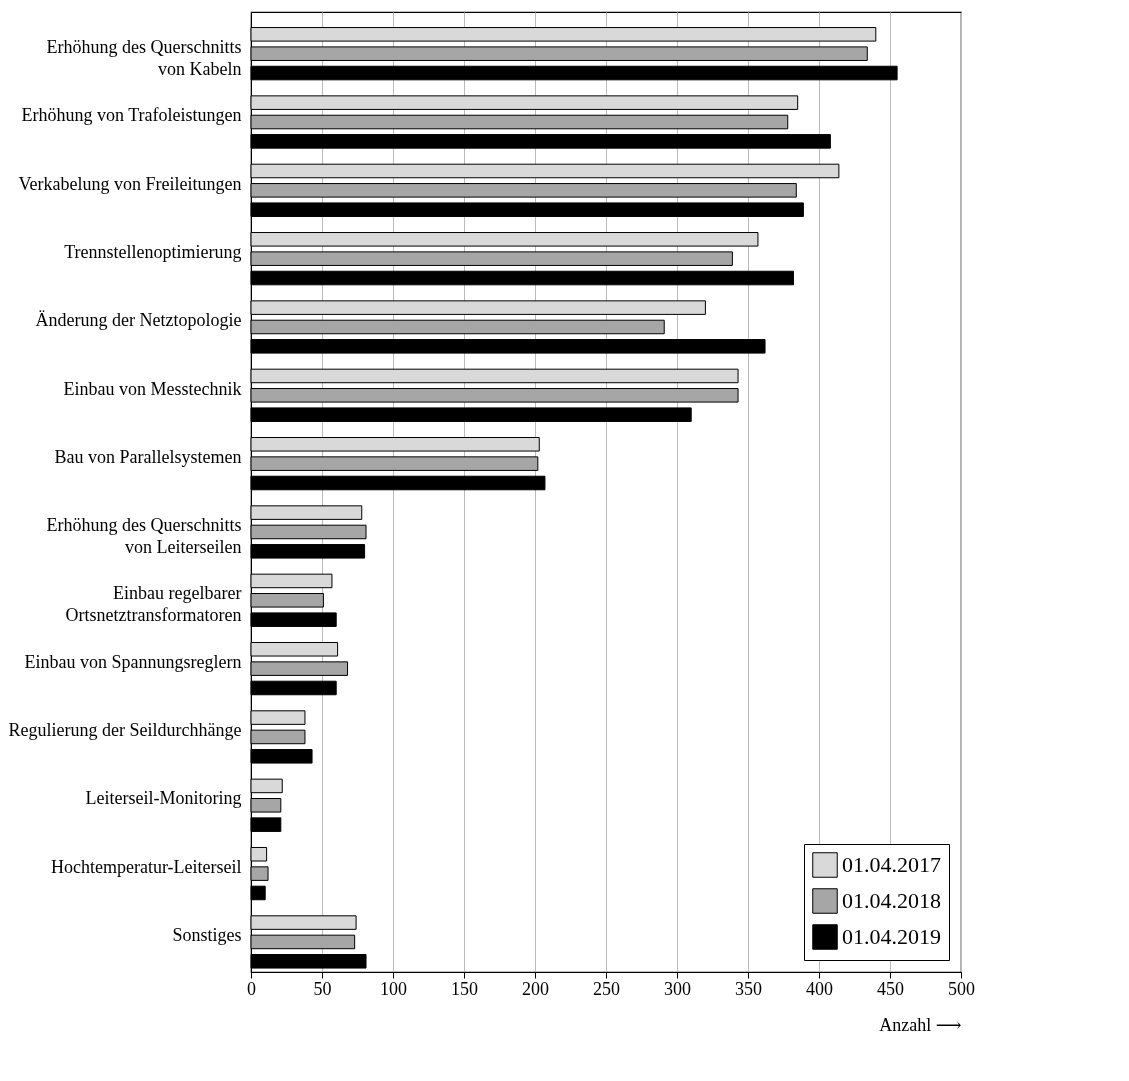 Image resolution: width=1129 pixels, height=1081 pixels. What do you see at coordinates (163, 798) in the screenshot?
I see `y-tick-label: Leiterseil-Monitoring` at bounding box center [163, 798].